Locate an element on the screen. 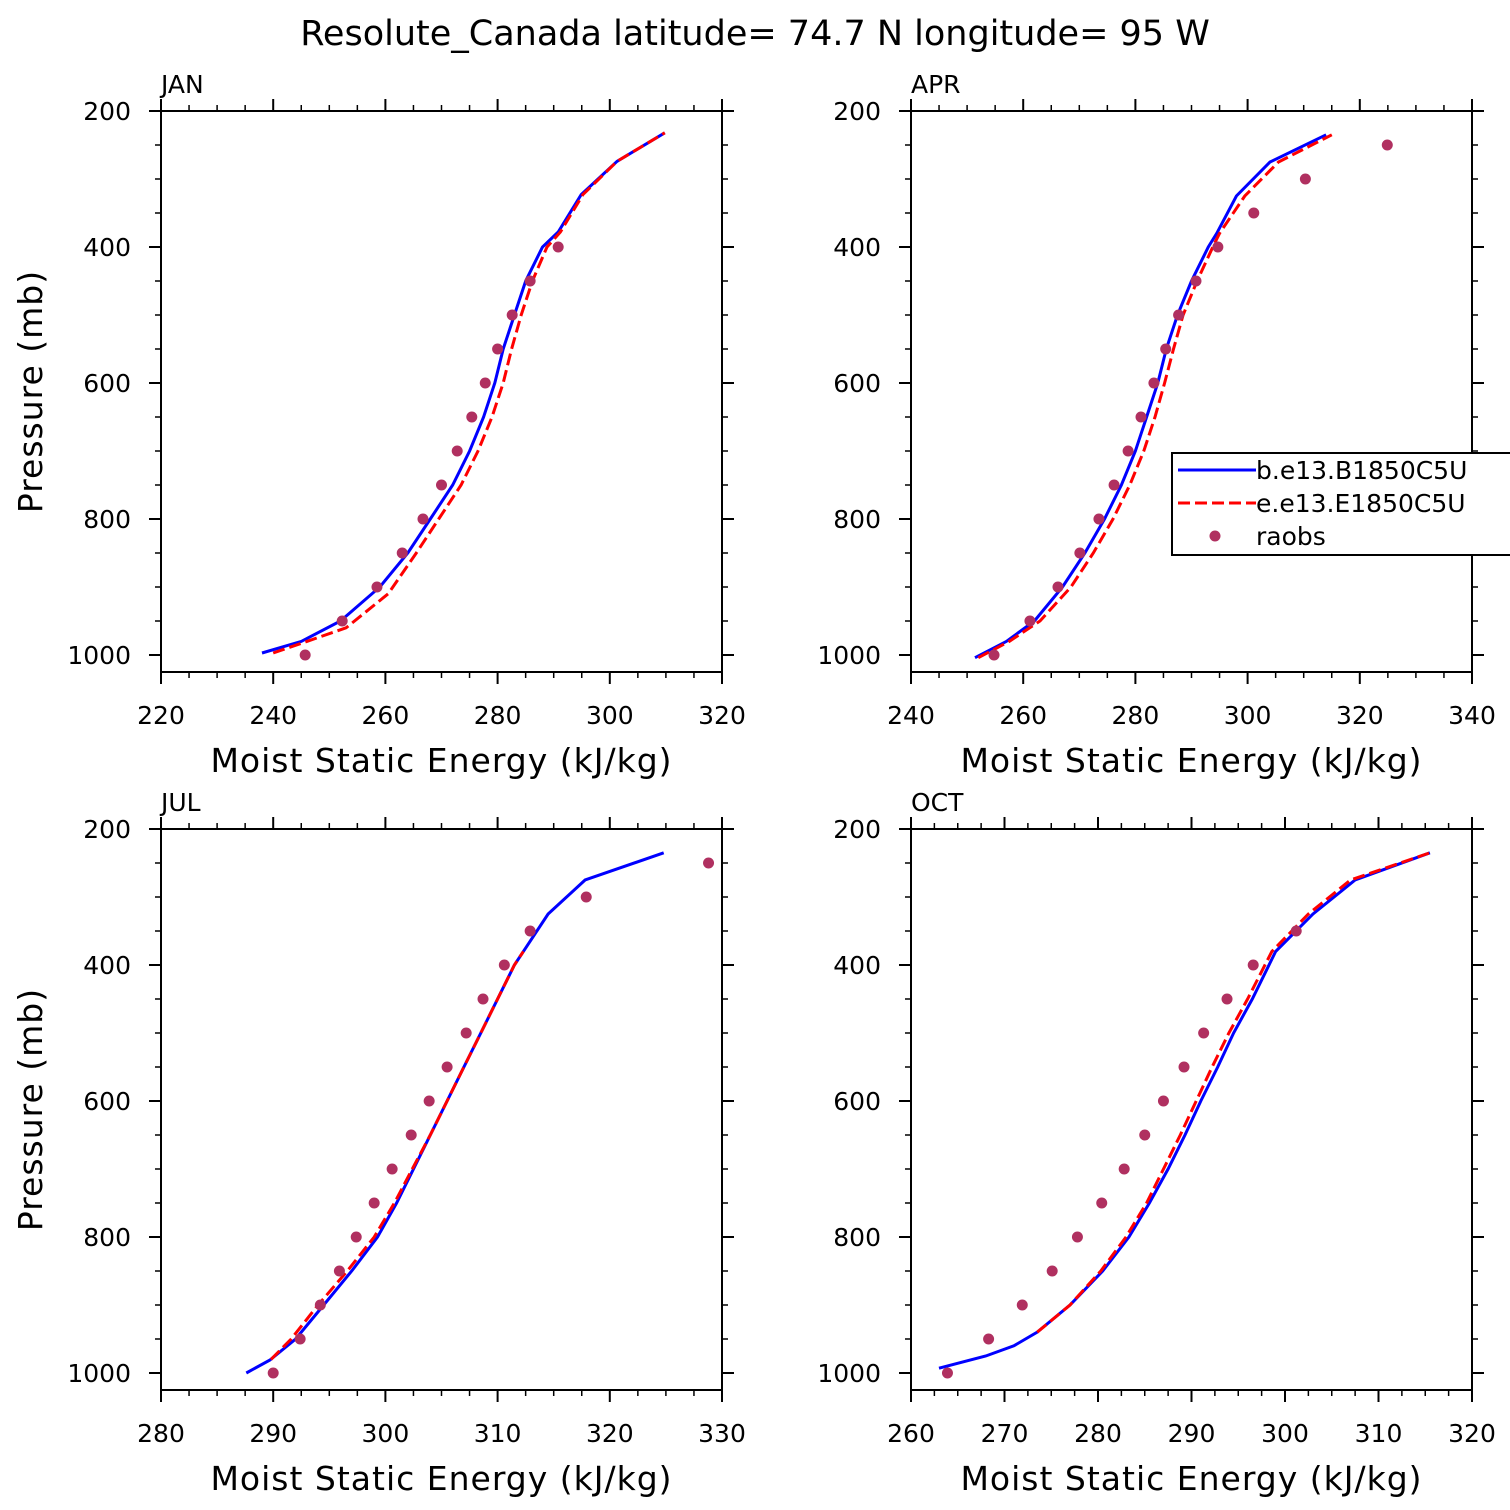 The width and height of the screenshot is (1510, 1510). legend-label: raobs is located at coordinates (1291, 536).